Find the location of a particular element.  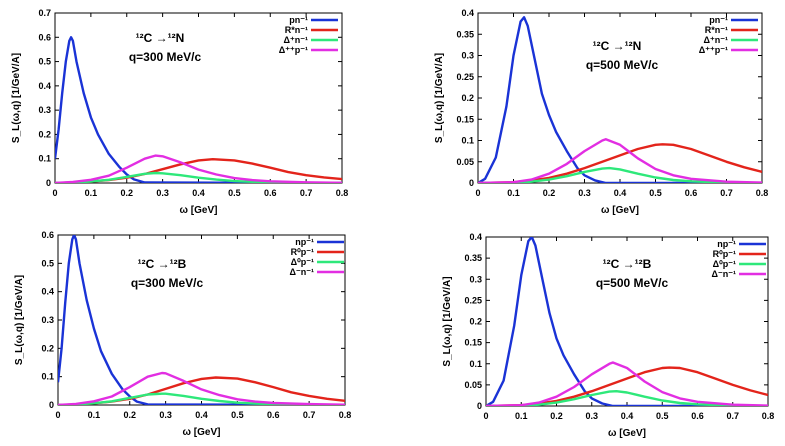

legend-label: R⁰p⁻¹ is located at coordinates (302, 252).